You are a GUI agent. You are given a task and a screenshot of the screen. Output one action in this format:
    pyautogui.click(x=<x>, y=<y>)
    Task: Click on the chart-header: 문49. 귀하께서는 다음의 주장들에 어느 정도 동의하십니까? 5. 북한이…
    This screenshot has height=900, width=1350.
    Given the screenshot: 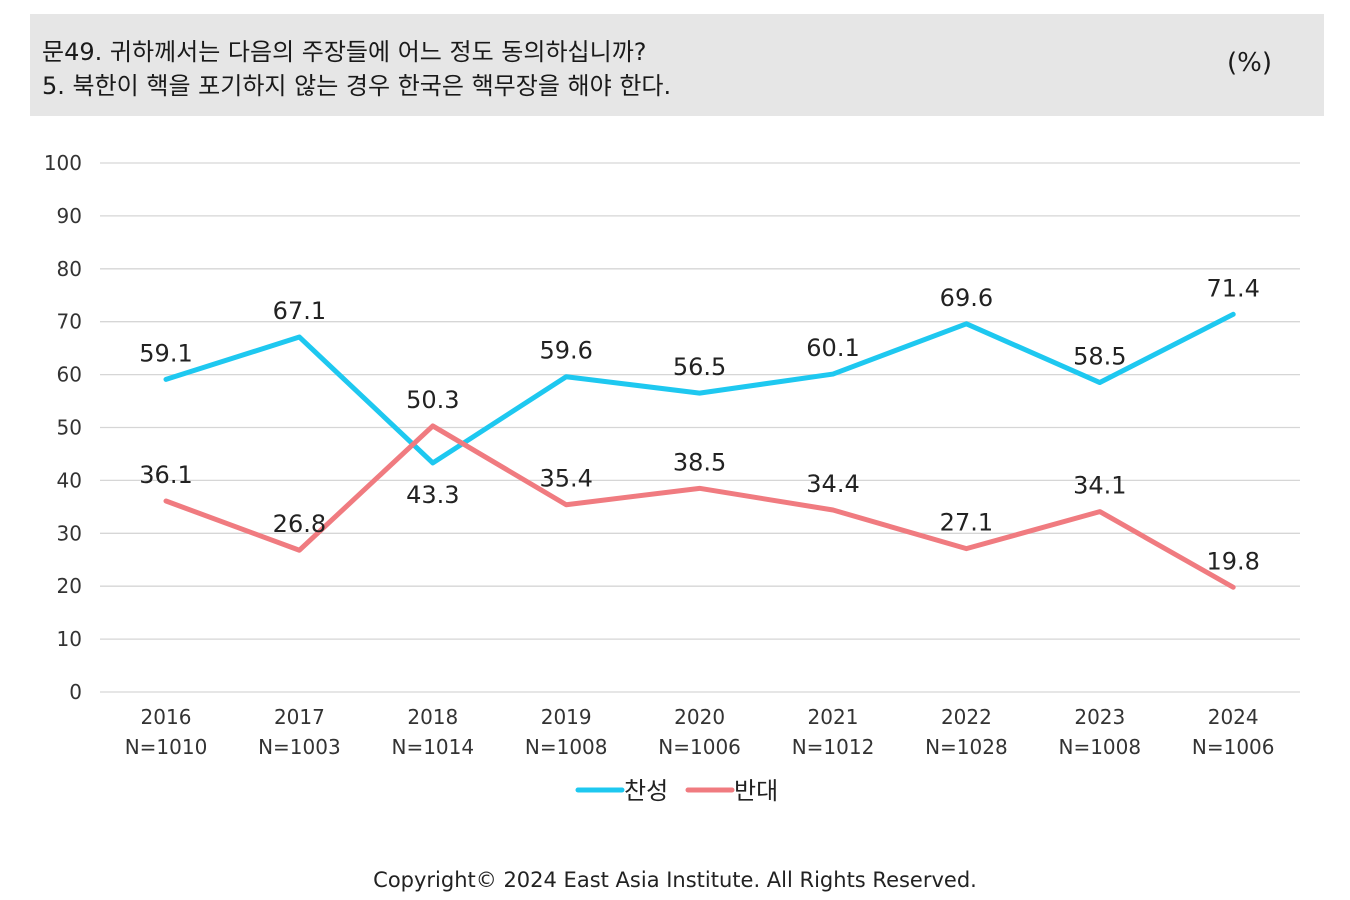 What is the action you would take?
    pyautogui.click(x=677, y=65)
    